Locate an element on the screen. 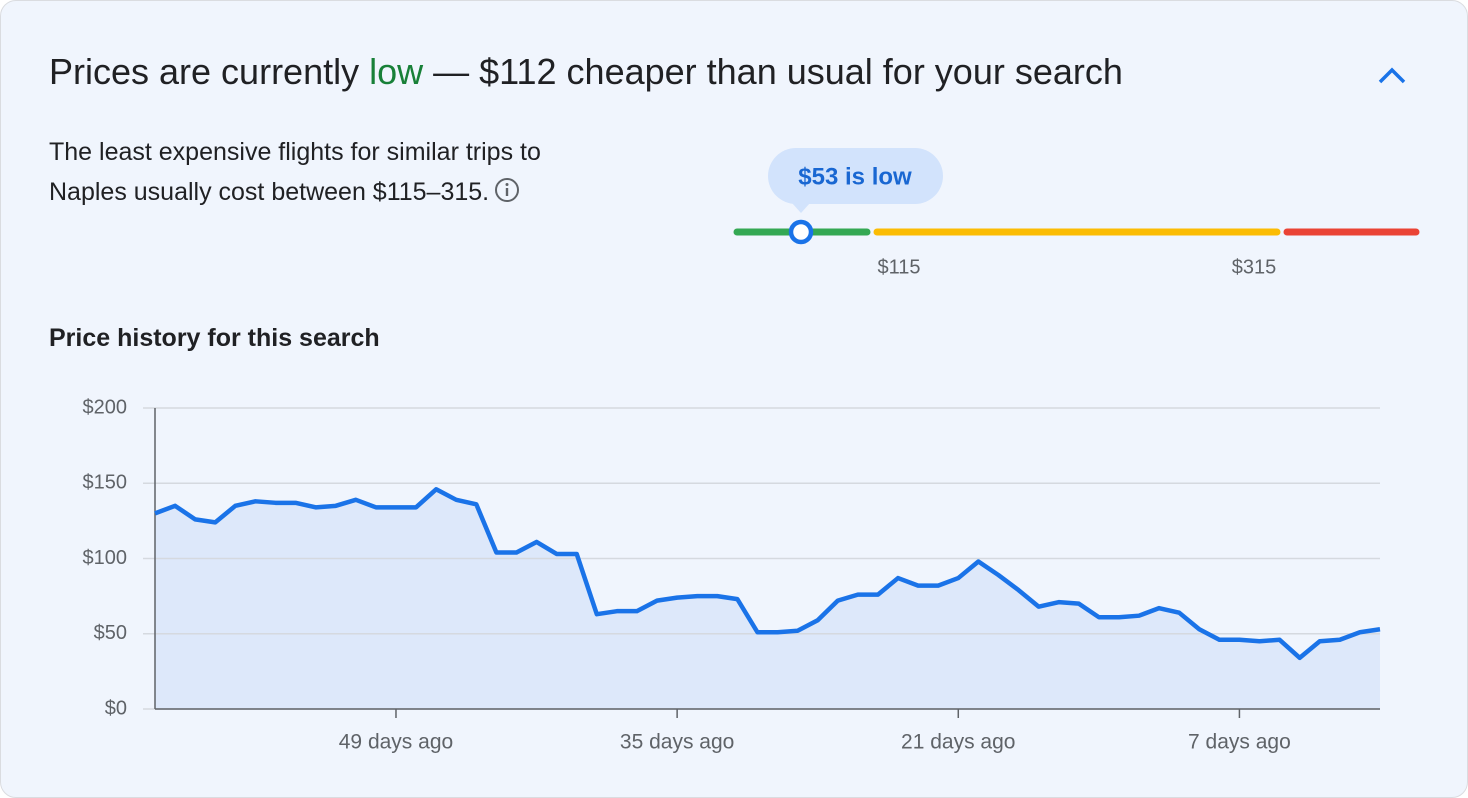 The height and width of the screenshot is (798, 1468). y-tick-label: $50 is located at coordinates (110, 633).